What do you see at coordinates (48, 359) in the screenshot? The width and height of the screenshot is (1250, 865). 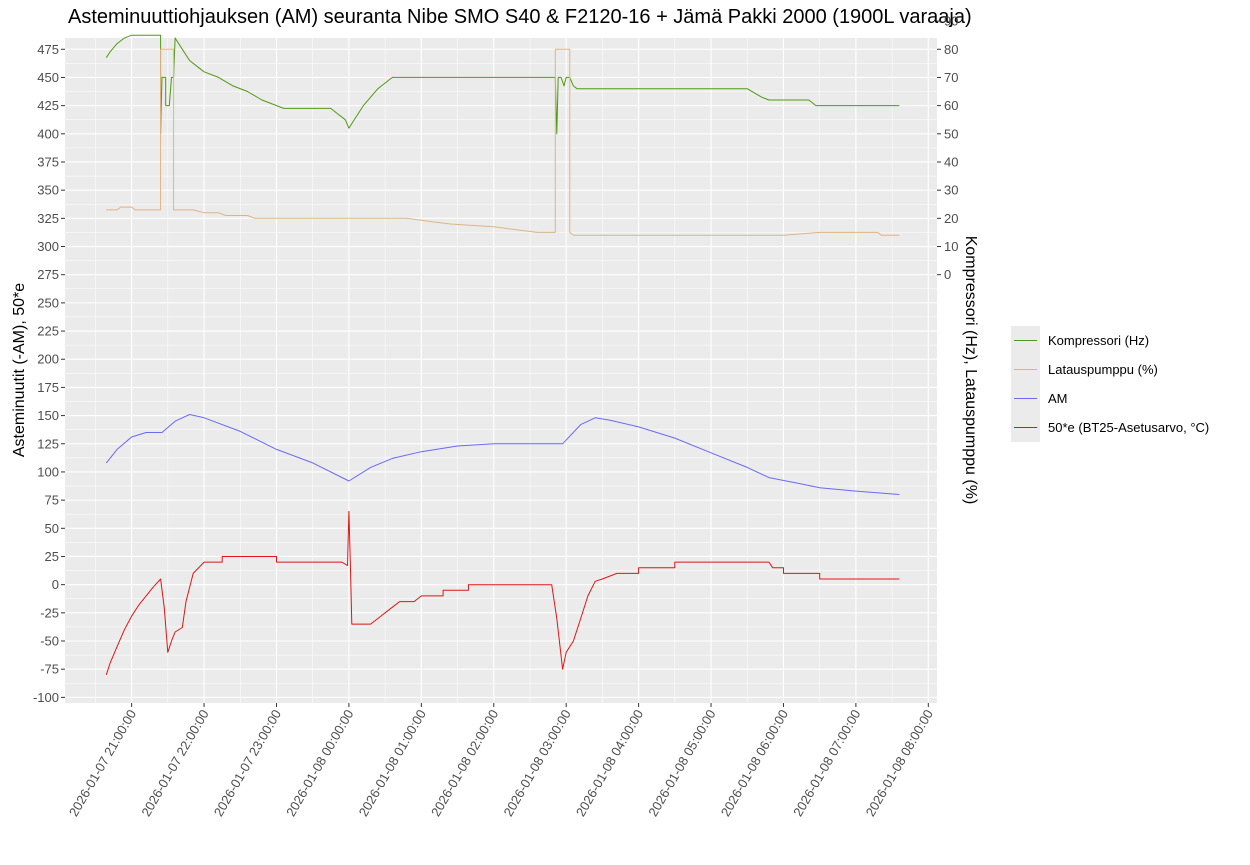 I see `y-tick-label-left: 200` at bounding box center [48, 359].